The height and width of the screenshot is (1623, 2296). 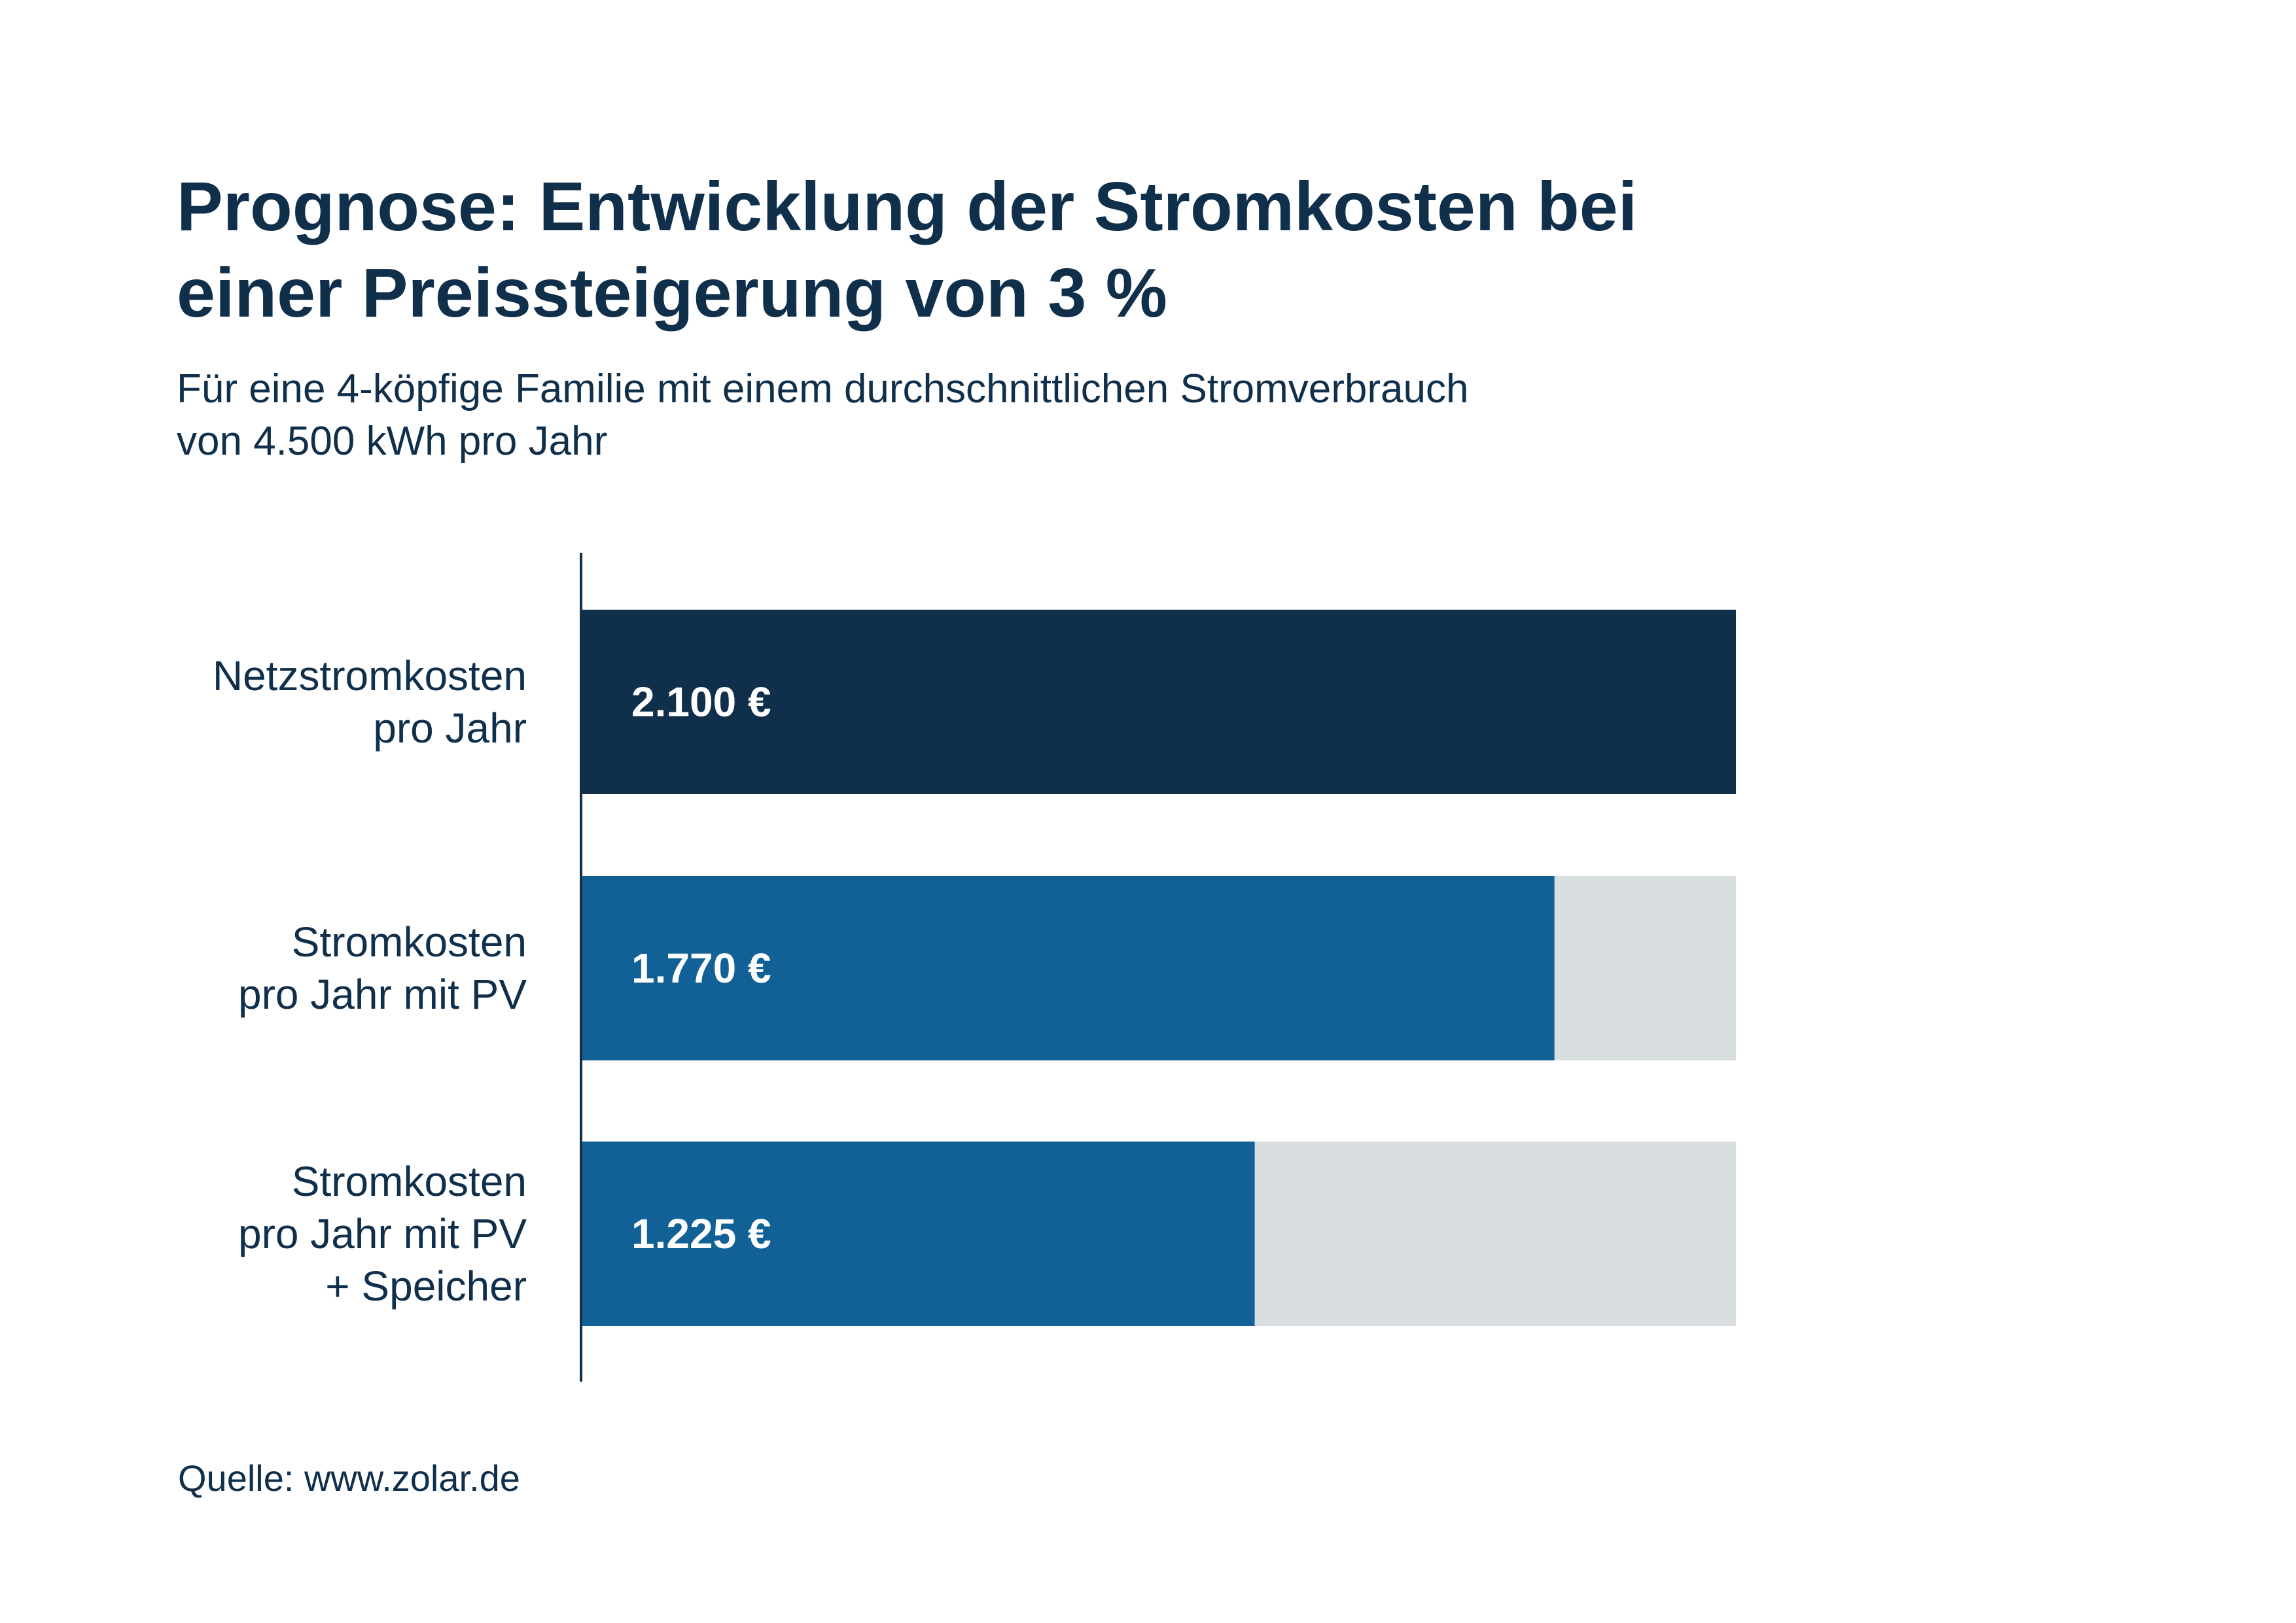 What do you see at coordinates (349, 1478) in the screenshot?
I see `source-note: Quelle: www.zolar.de` at bounding box center [349, 1478].